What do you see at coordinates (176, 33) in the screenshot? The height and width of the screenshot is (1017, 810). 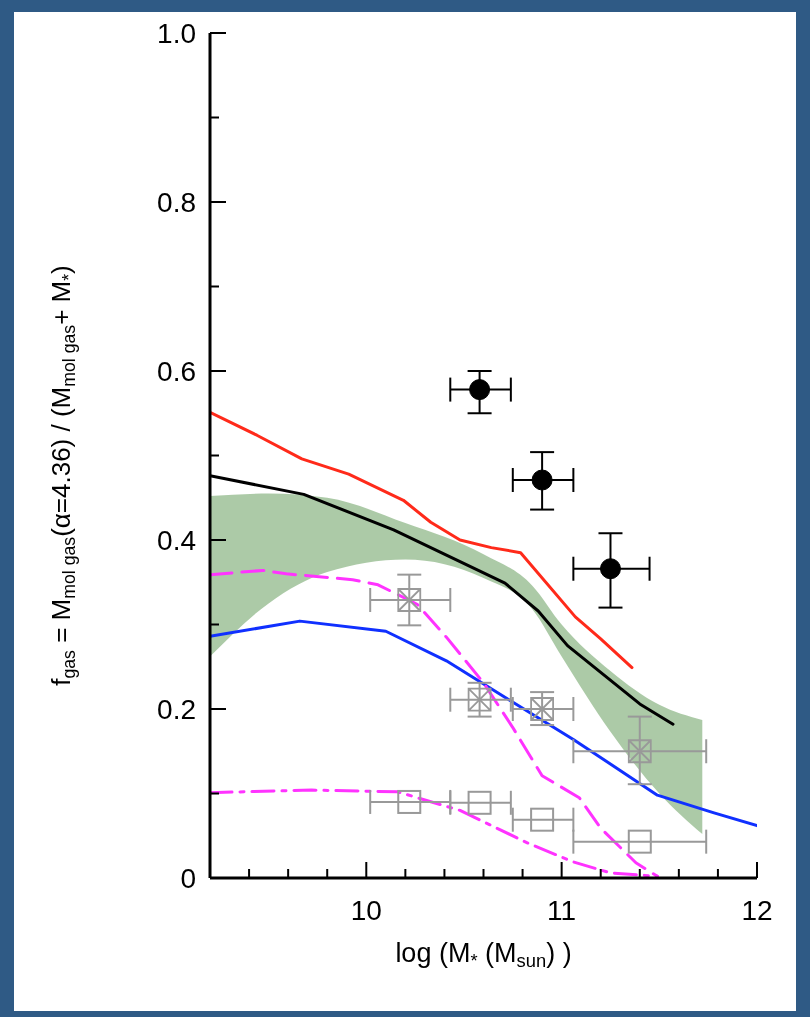 I see `y-tick-label: 1.0` at bounding box center [176, 33].